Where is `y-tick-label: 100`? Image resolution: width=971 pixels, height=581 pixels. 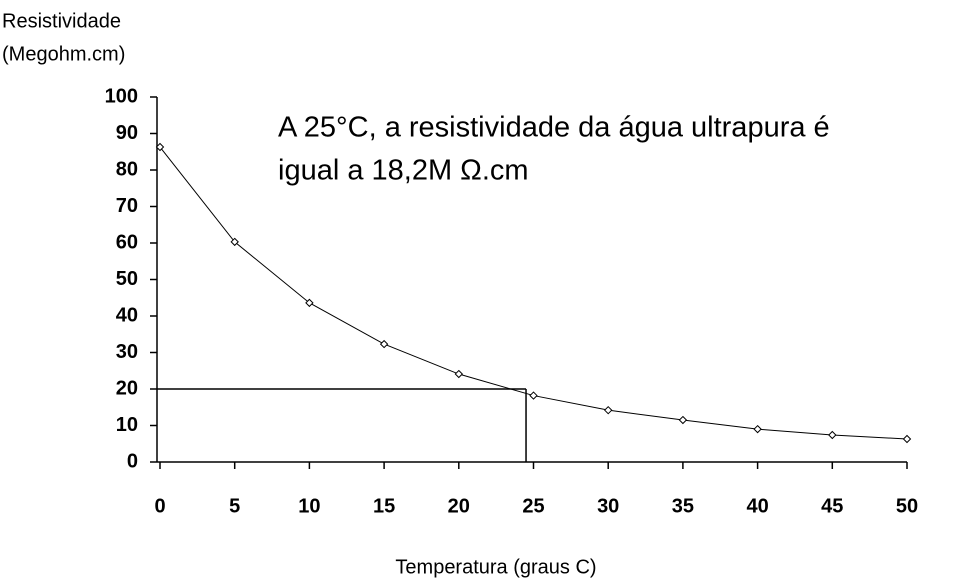 y-tick-label: 100 is located at coordinates (121, 96).